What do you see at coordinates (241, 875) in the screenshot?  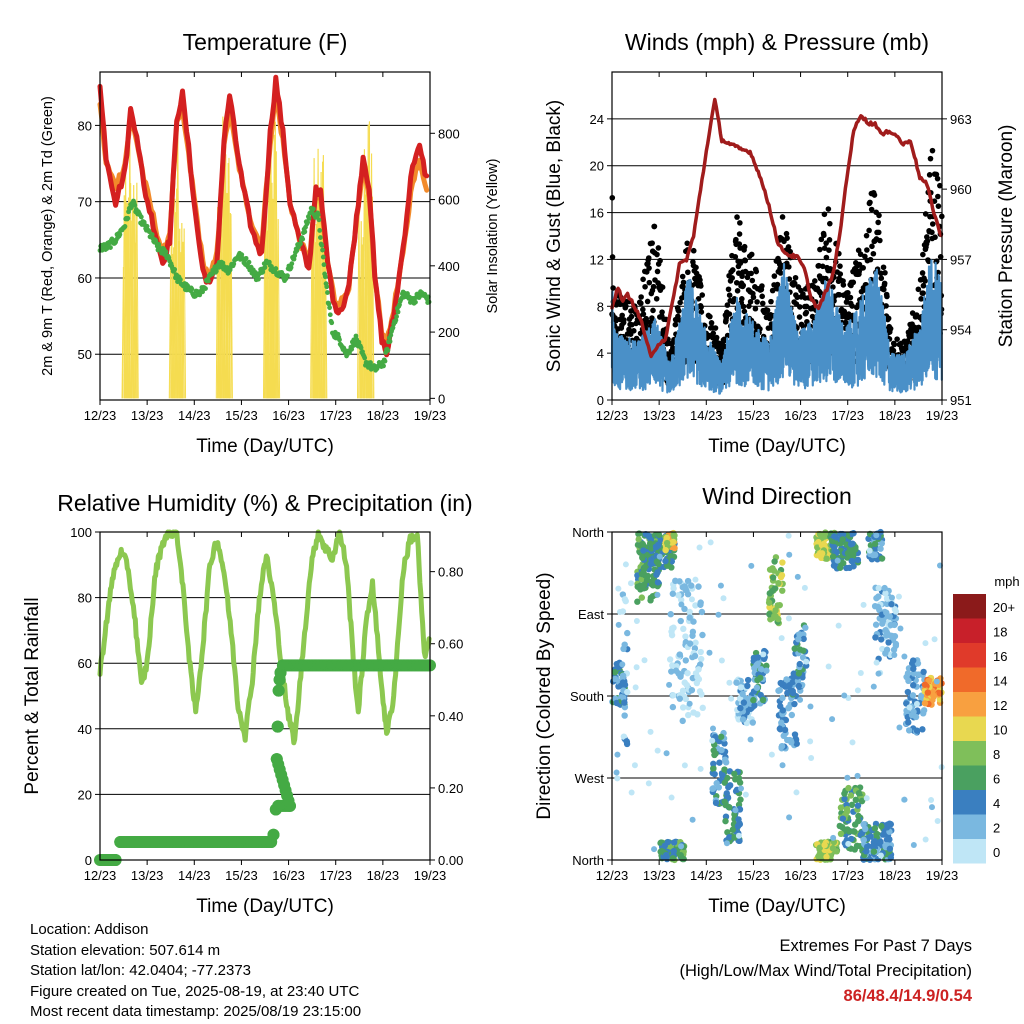 I see `humidity-x-tick-label: 15/23` at bounding box center [241, 875].